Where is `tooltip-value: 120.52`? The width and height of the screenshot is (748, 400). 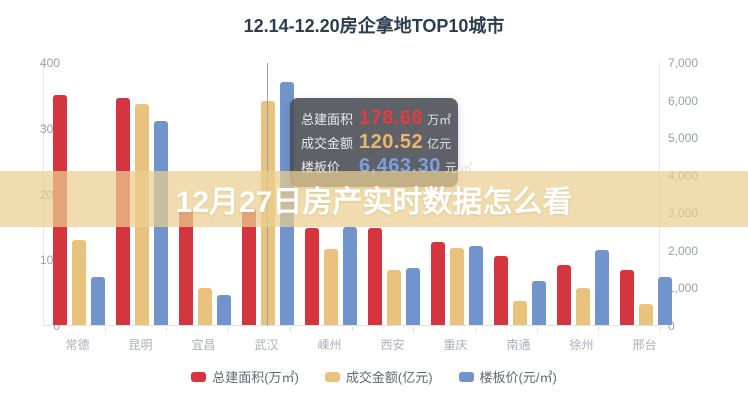 tooltip-value: 120.52 is located at coordinates (391, 142).